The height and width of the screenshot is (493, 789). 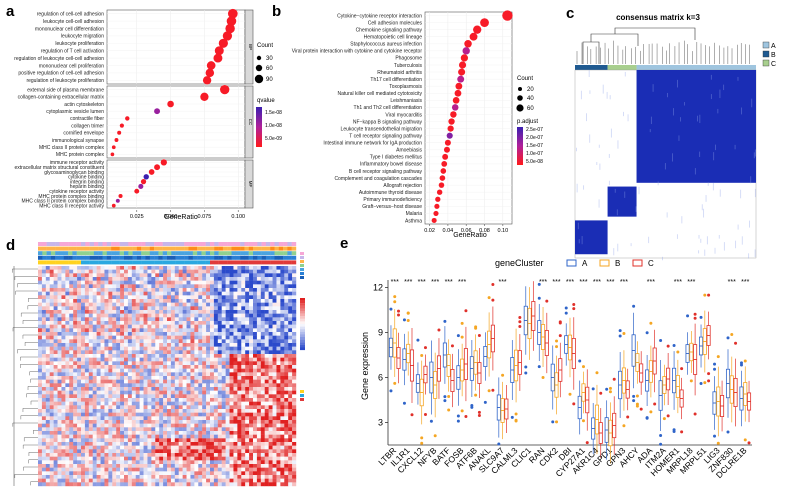 What do you see at coordinates (543, 378) in the screenshot?
I see `panel-e-outlier` at bounding box center [543, 378].